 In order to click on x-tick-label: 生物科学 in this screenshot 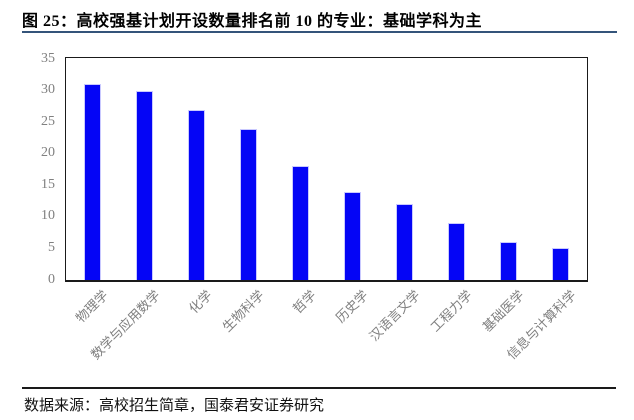, I will do `click(244, 311)`.